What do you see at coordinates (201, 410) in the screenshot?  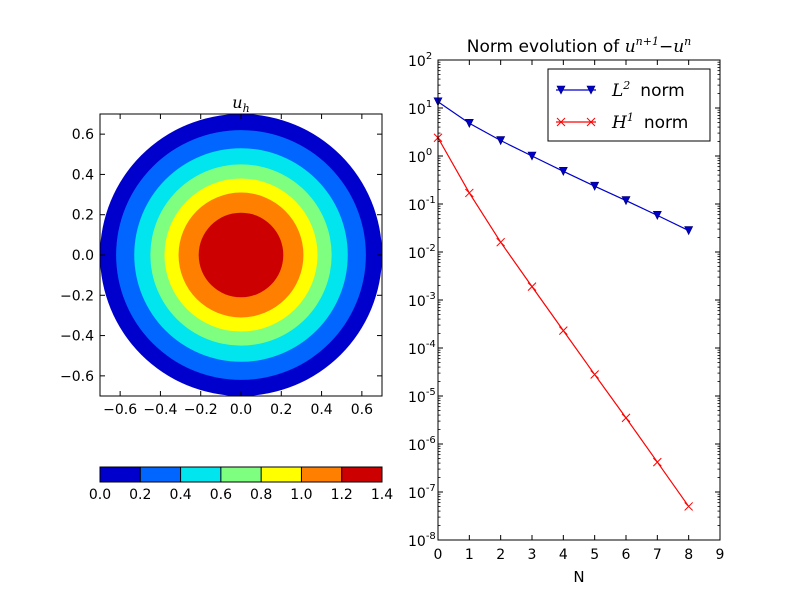 I see `contour-xtick-label: −0.2` at bounding box center [201, 410].